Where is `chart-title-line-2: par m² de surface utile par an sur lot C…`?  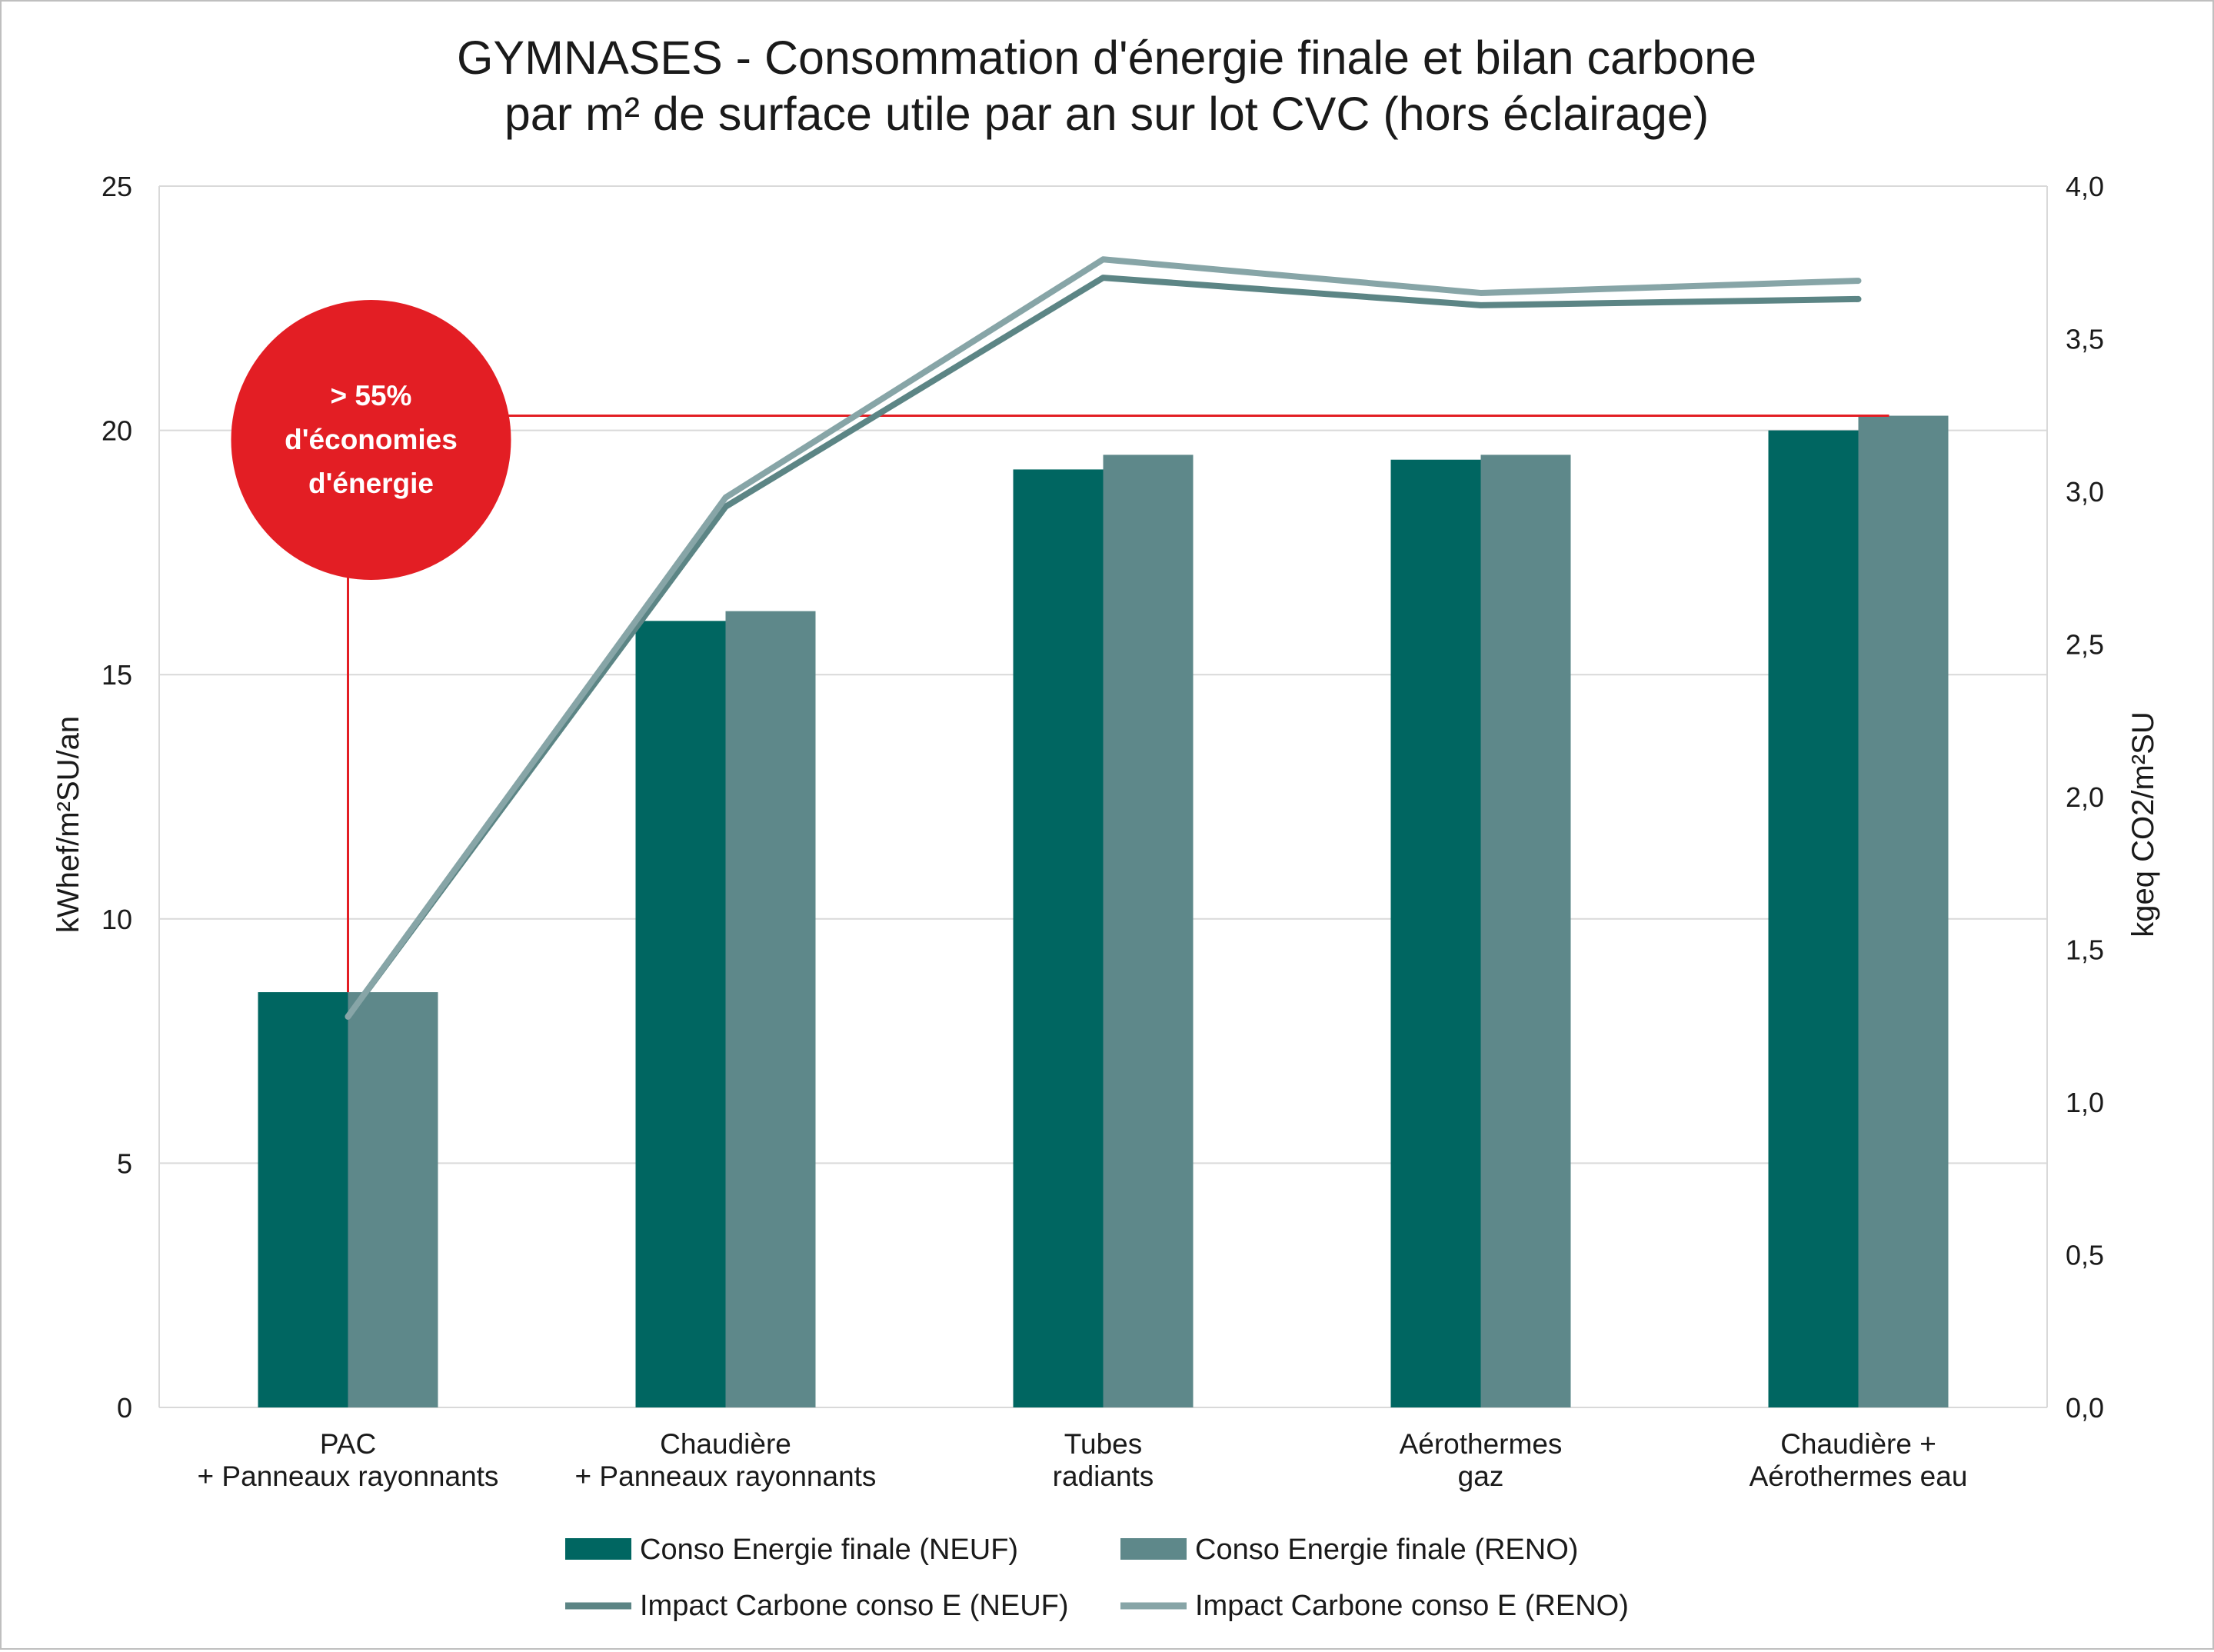
chart-title-line-2: par m² de surface utile par an sur lot C… is located at coordinates (1107, 114).